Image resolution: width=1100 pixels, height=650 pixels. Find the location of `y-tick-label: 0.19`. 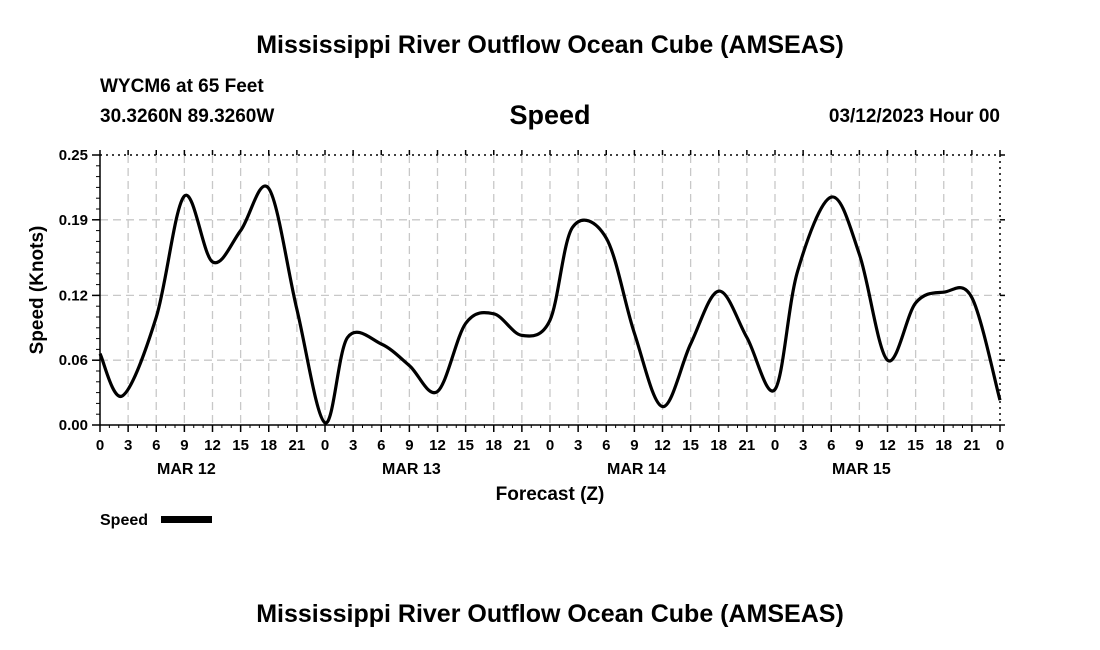

y-tick-label: 0.19 is located at coordinates (73, 220).